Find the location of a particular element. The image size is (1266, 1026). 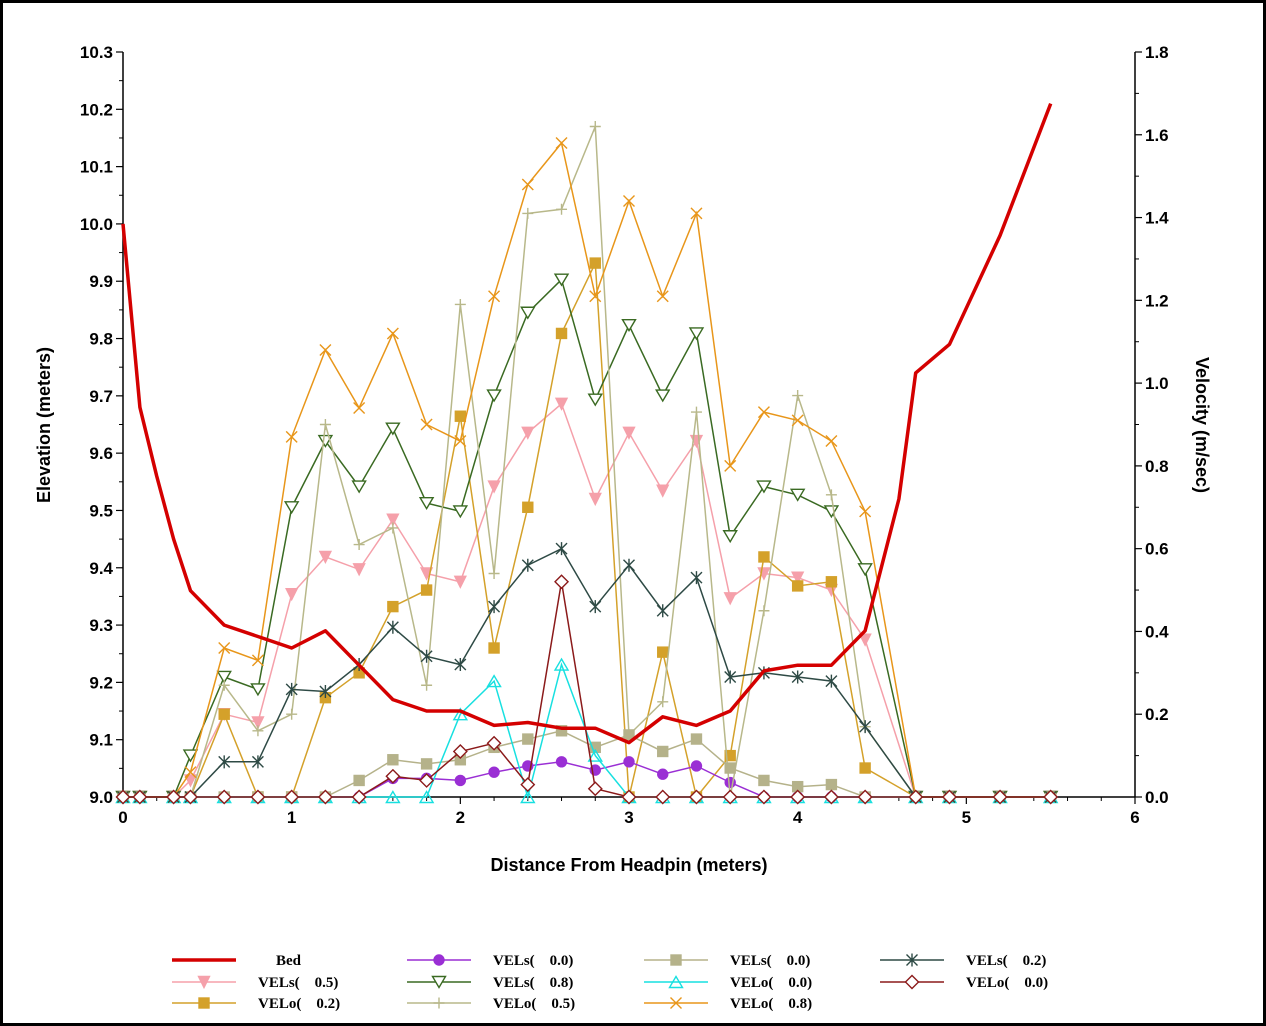

legend-item: VELs( 0.0) is located at coordinates (490, 961).